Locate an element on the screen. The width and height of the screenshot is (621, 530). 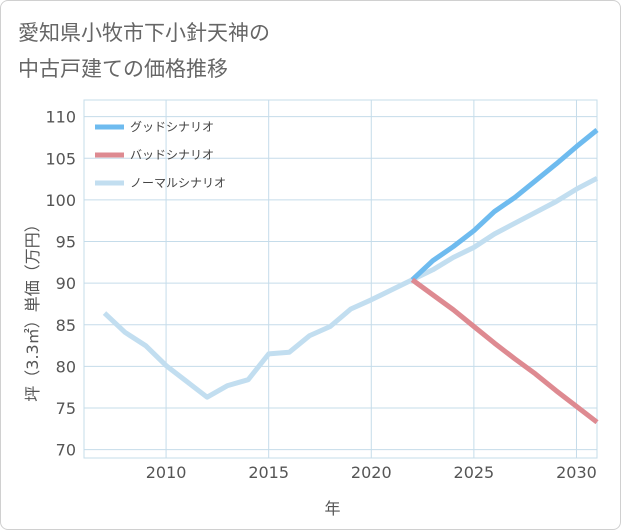
legend-label: グッドシナリオ is located at coordinates (172, 127).